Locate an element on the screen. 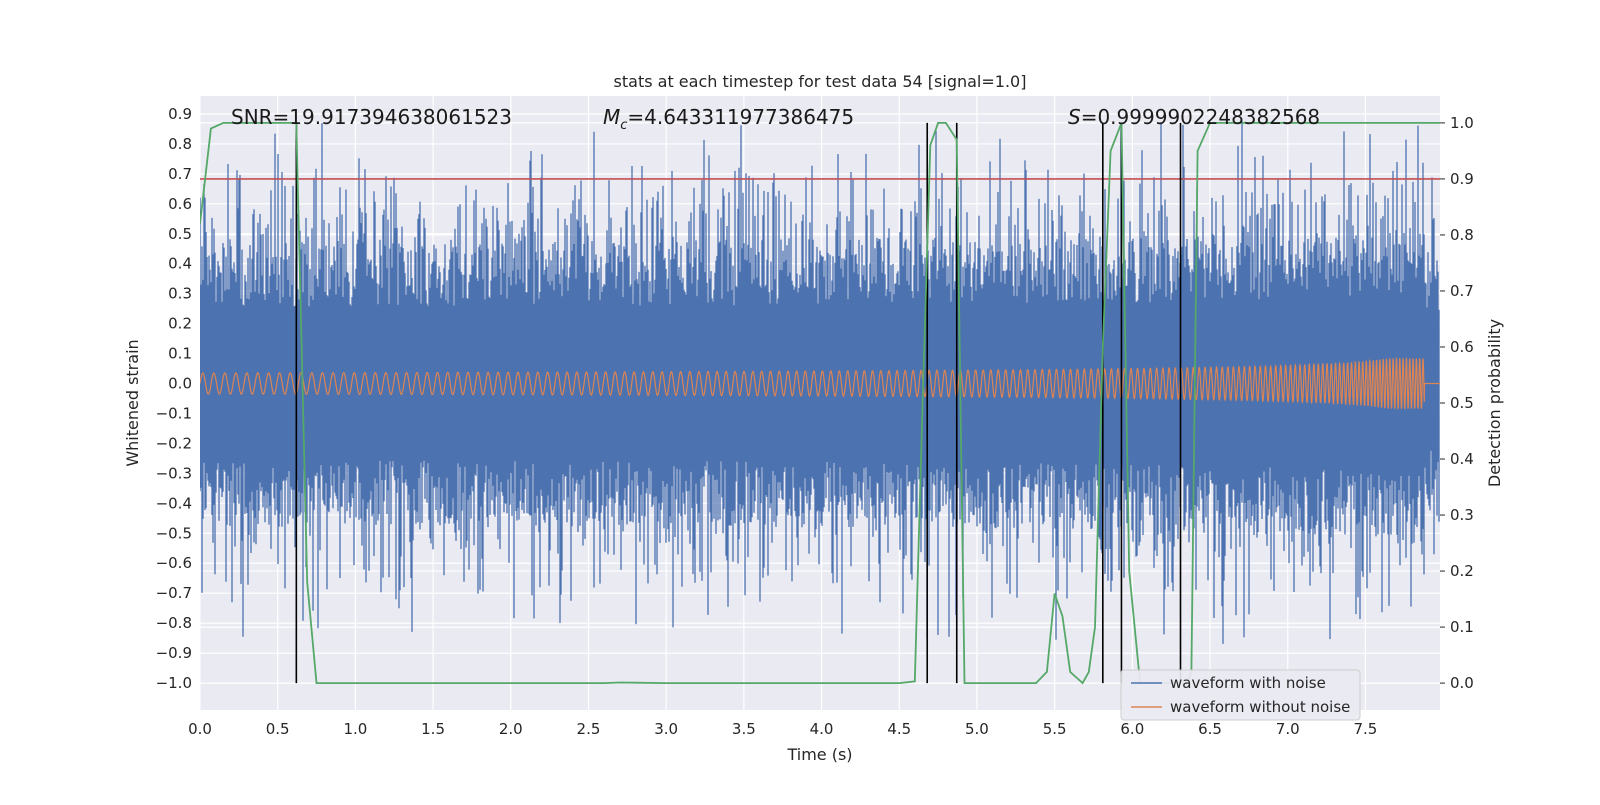  y-left-tick-label: −0.7 is located at coordinates (174, 593).